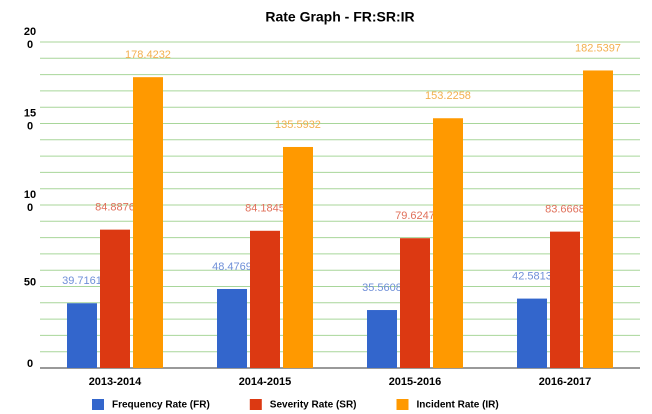 Image resolution: width=652 pixels, height=414 pixels. I want to click on data-label: 79.6247, so click(415, 216).